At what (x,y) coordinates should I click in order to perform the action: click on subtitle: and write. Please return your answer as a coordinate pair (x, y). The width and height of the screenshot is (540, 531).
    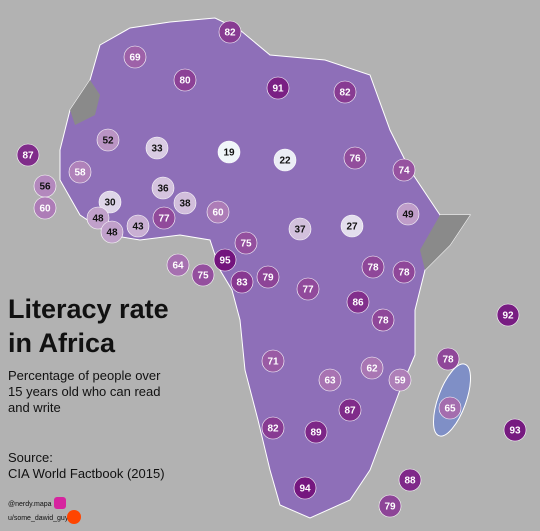
    Looking at the image, I should click on (34, 407).